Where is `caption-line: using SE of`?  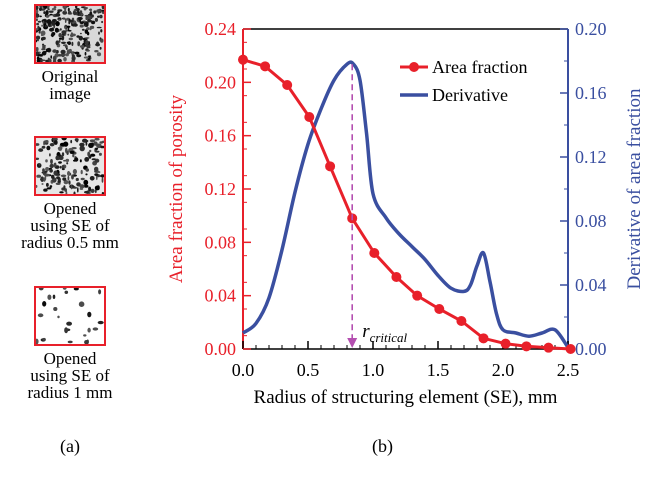 caption-line: using SE of is located at coordinates (70, 375).